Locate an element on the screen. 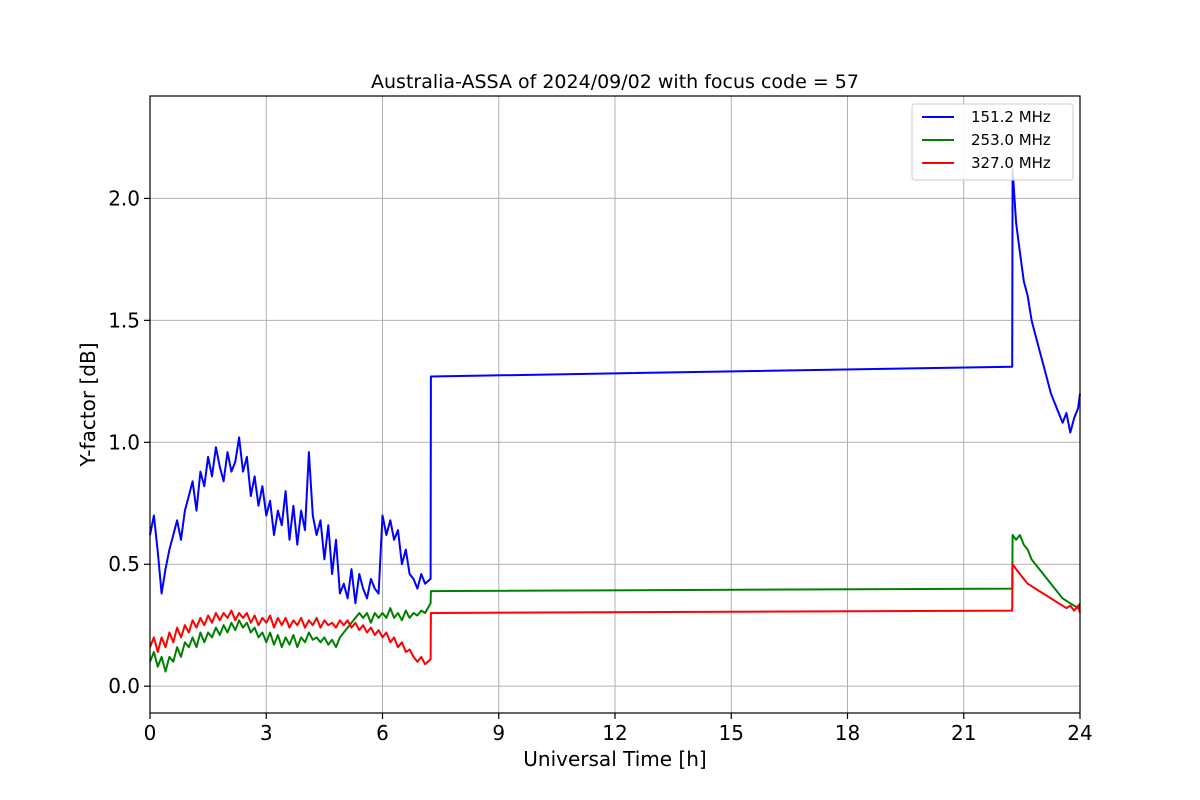 The image size is (1200, 800). x-tick-label: 15 is located at coordinates (731, 733).